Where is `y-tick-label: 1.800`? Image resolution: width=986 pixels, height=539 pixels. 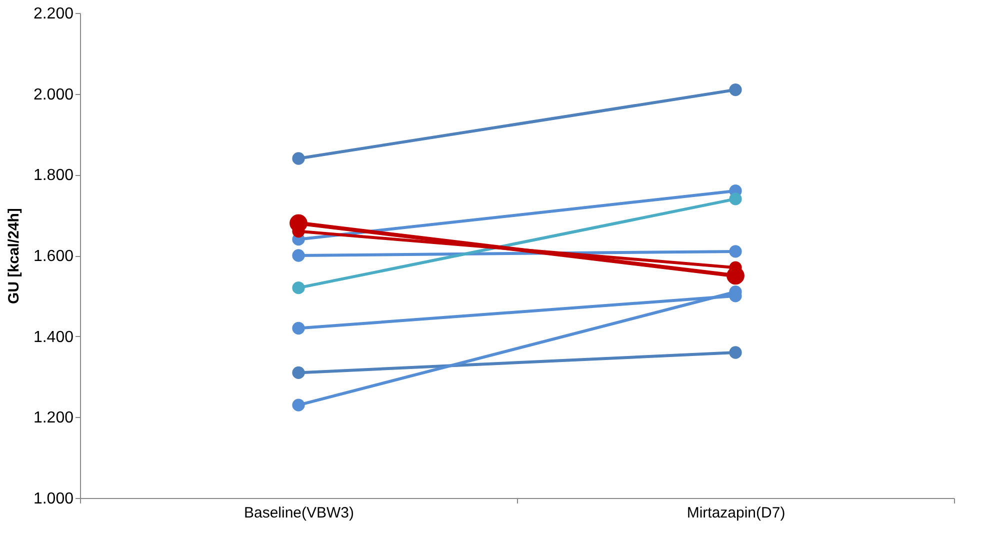
y-tick-label: 1.800 is located at coordinates (53, 175).